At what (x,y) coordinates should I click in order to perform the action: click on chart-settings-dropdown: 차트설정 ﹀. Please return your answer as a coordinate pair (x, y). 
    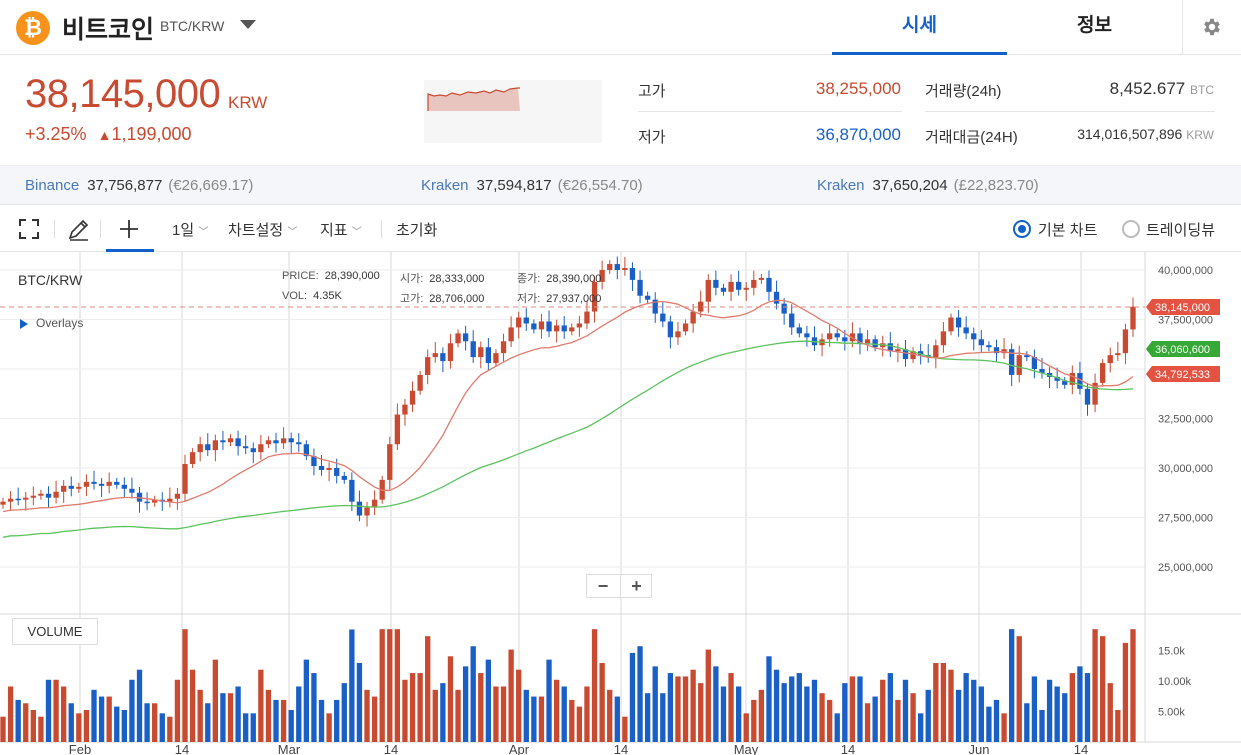
    Looking at the image, I should click on (262, 229).